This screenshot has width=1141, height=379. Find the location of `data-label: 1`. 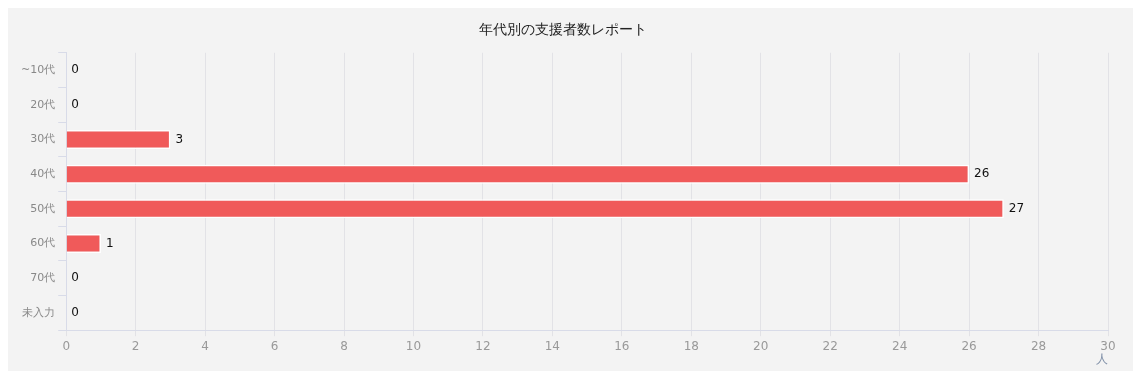

data-label: 1 is located at coordinates (109, 242).